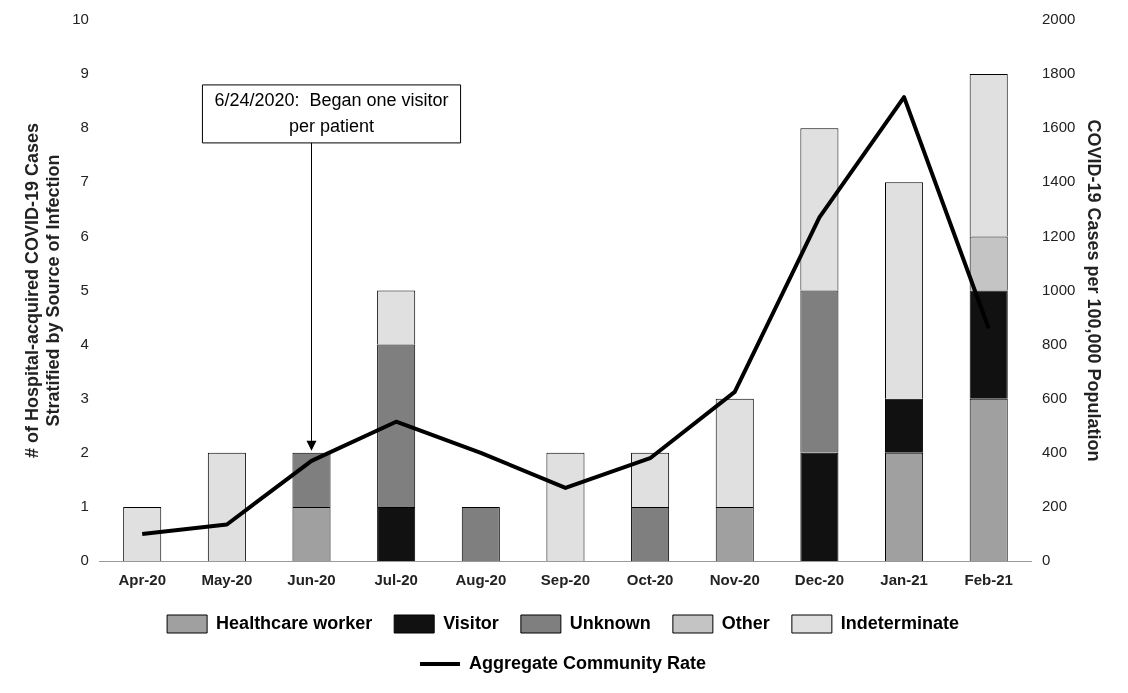 The height and width of the screenshot is (693, 1128). I want to click on x-tick-label: Dec-20, so click(819, 580).